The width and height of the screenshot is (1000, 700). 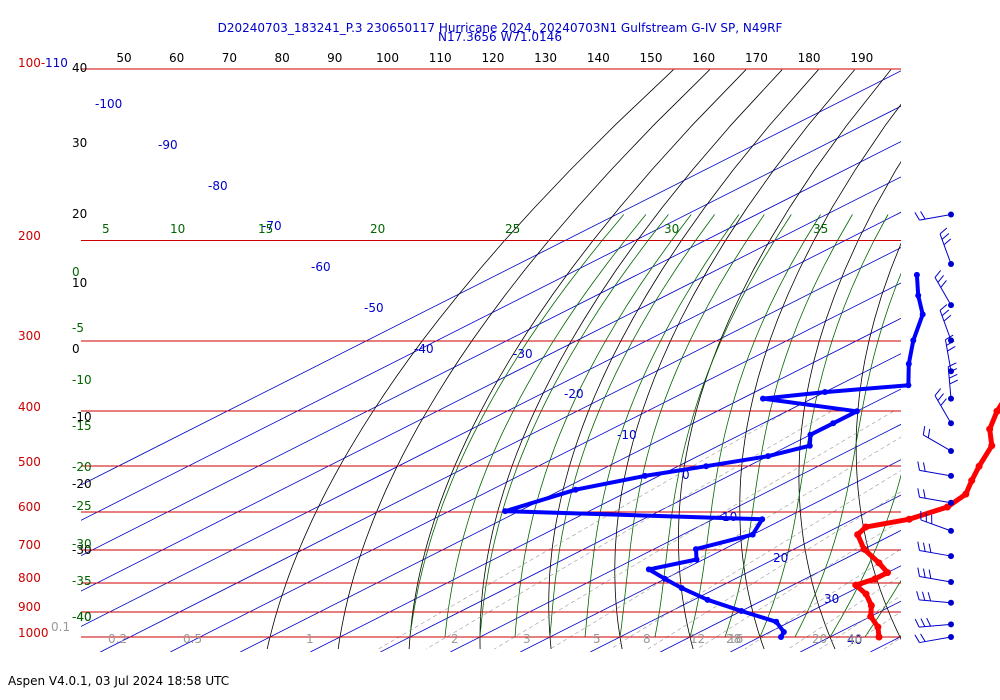 What do you see at coordinates (310, 639) in the screenshot?
I see `mixing-ratio-label: 1` at bounding box center [310, 639].